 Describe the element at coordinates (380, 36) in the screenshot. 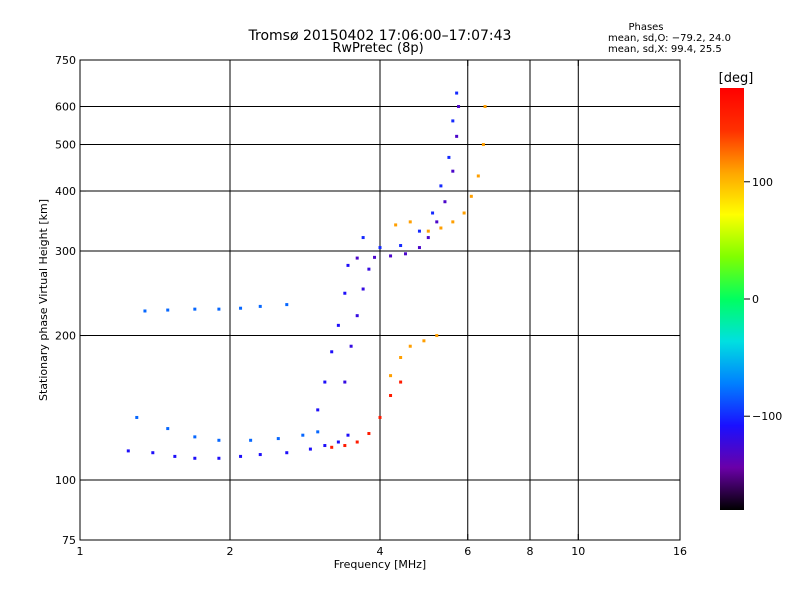

I see `chart-title: Tromsø 20150402 17:06:00–17:07:43` at that location.